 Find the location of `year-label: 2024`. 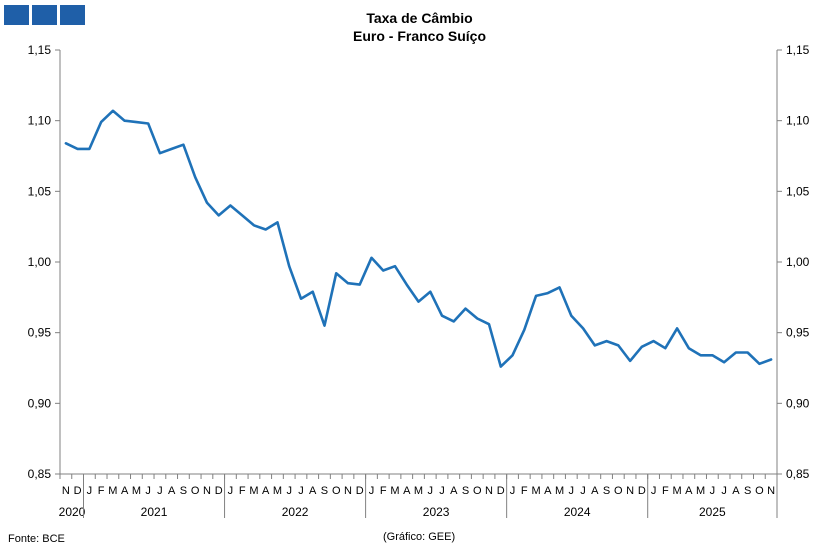

year-label: 2024 is located at coordinates (577, 512).